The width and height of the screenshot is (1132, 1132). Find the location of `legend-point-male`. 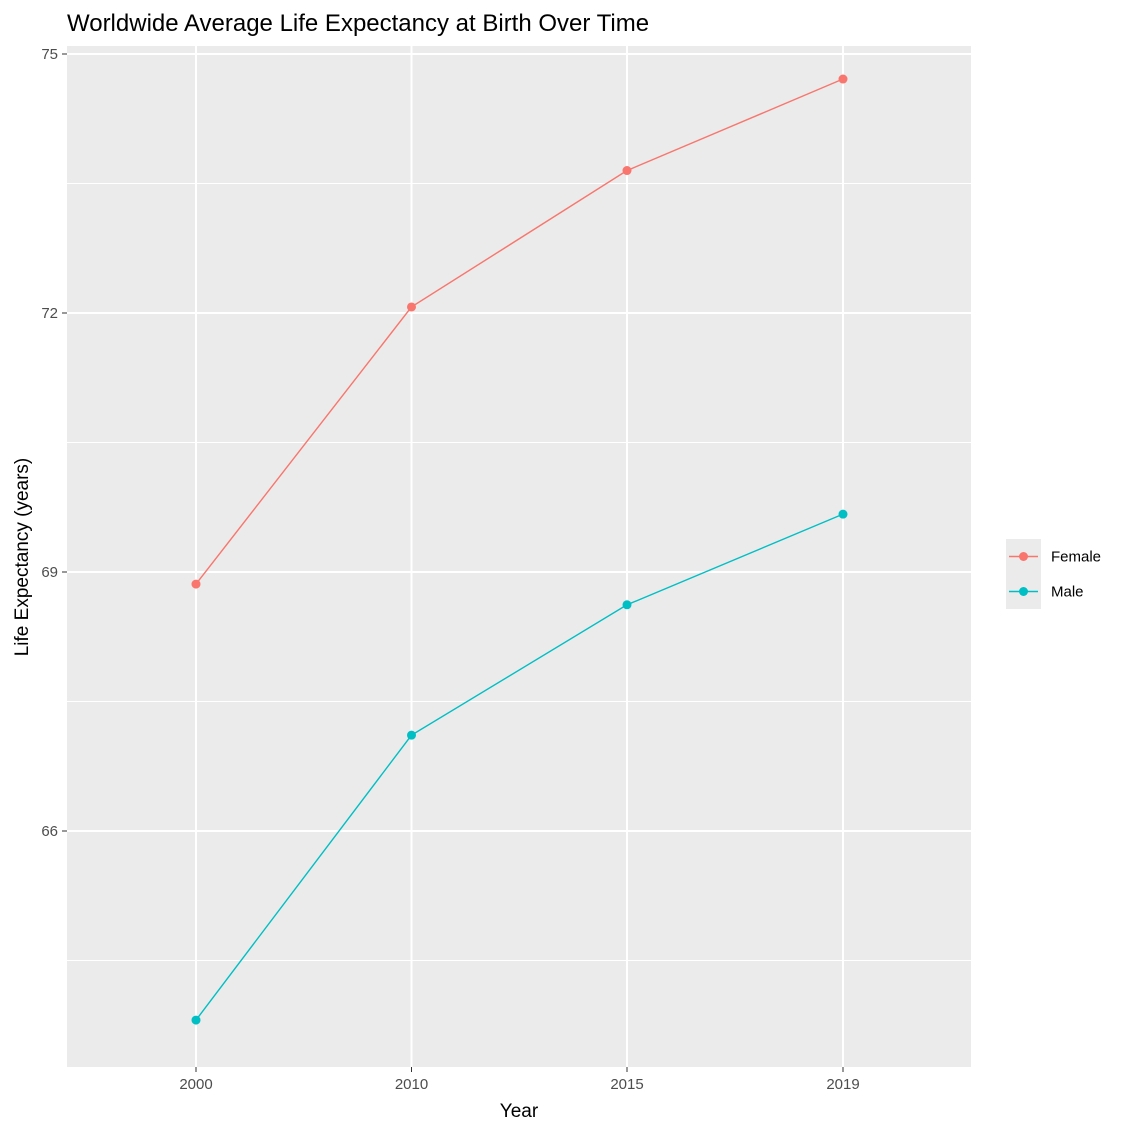

legend-point-male is located at coordinates (1023, 591).